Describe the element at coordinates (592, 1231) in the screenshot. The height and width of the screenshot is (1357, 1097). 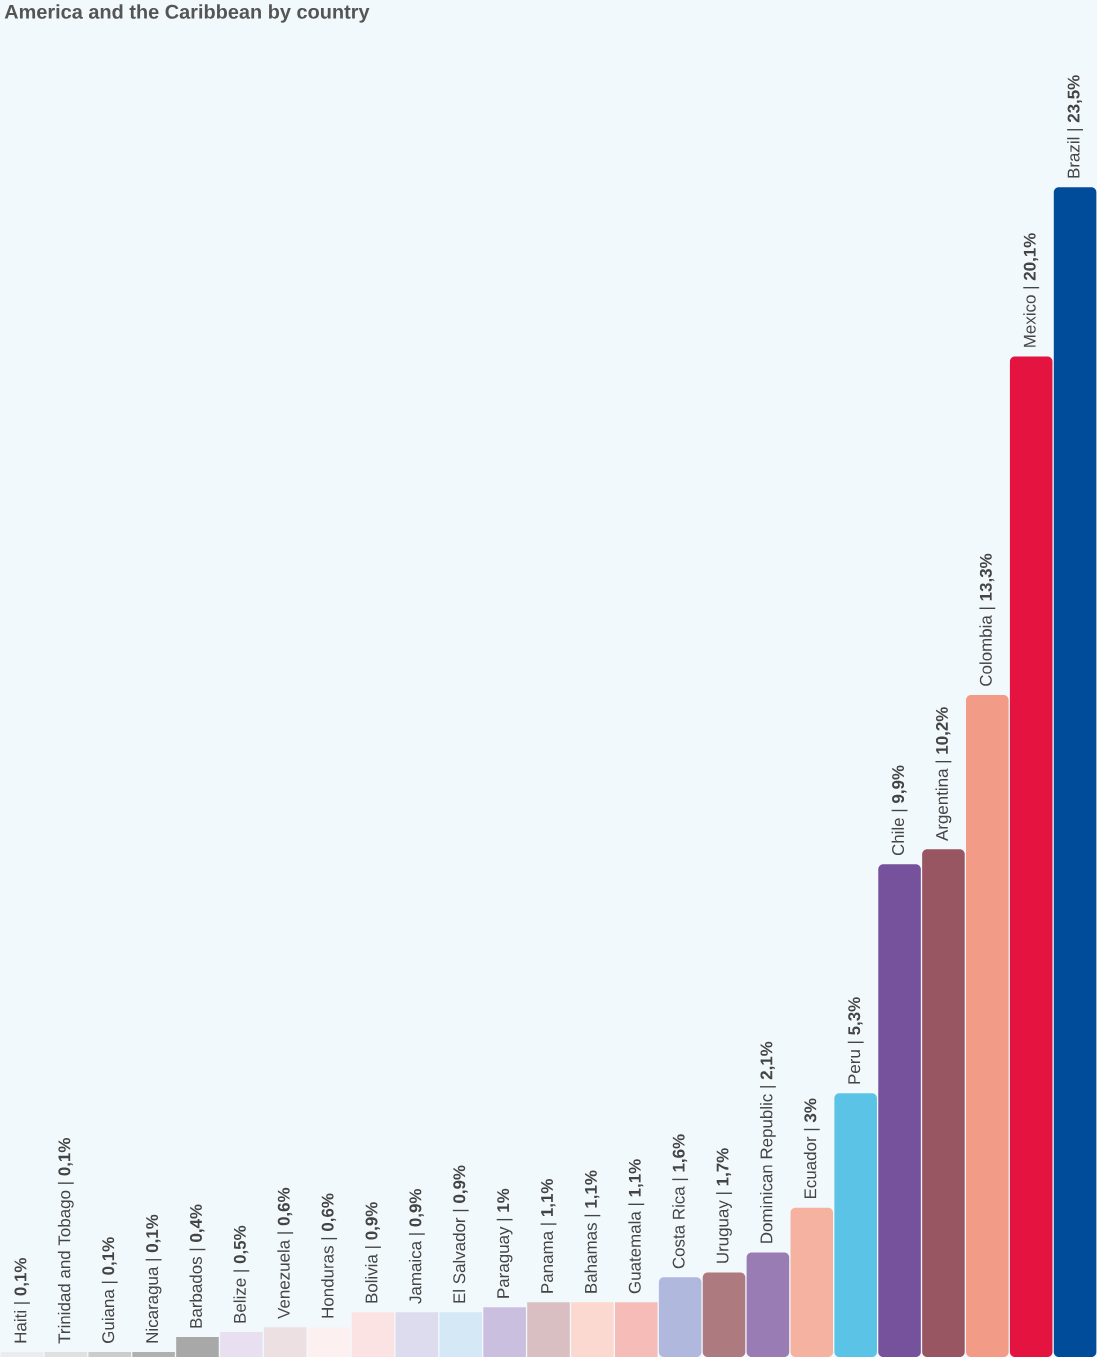
I see `data-label: Bahamas | 1,1%` at that location.